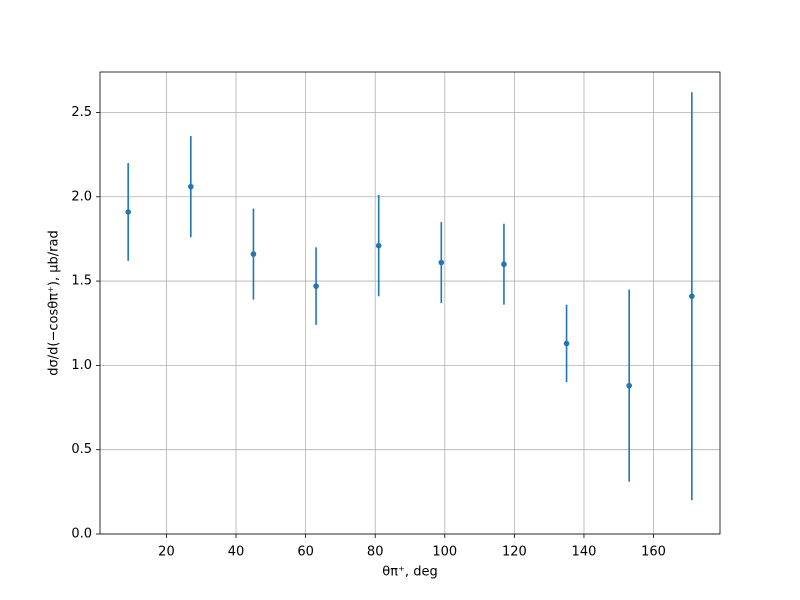  Describe the element at coordinates (584, 552) in the screenshot. I see `x-tick-label: 140` at that location.